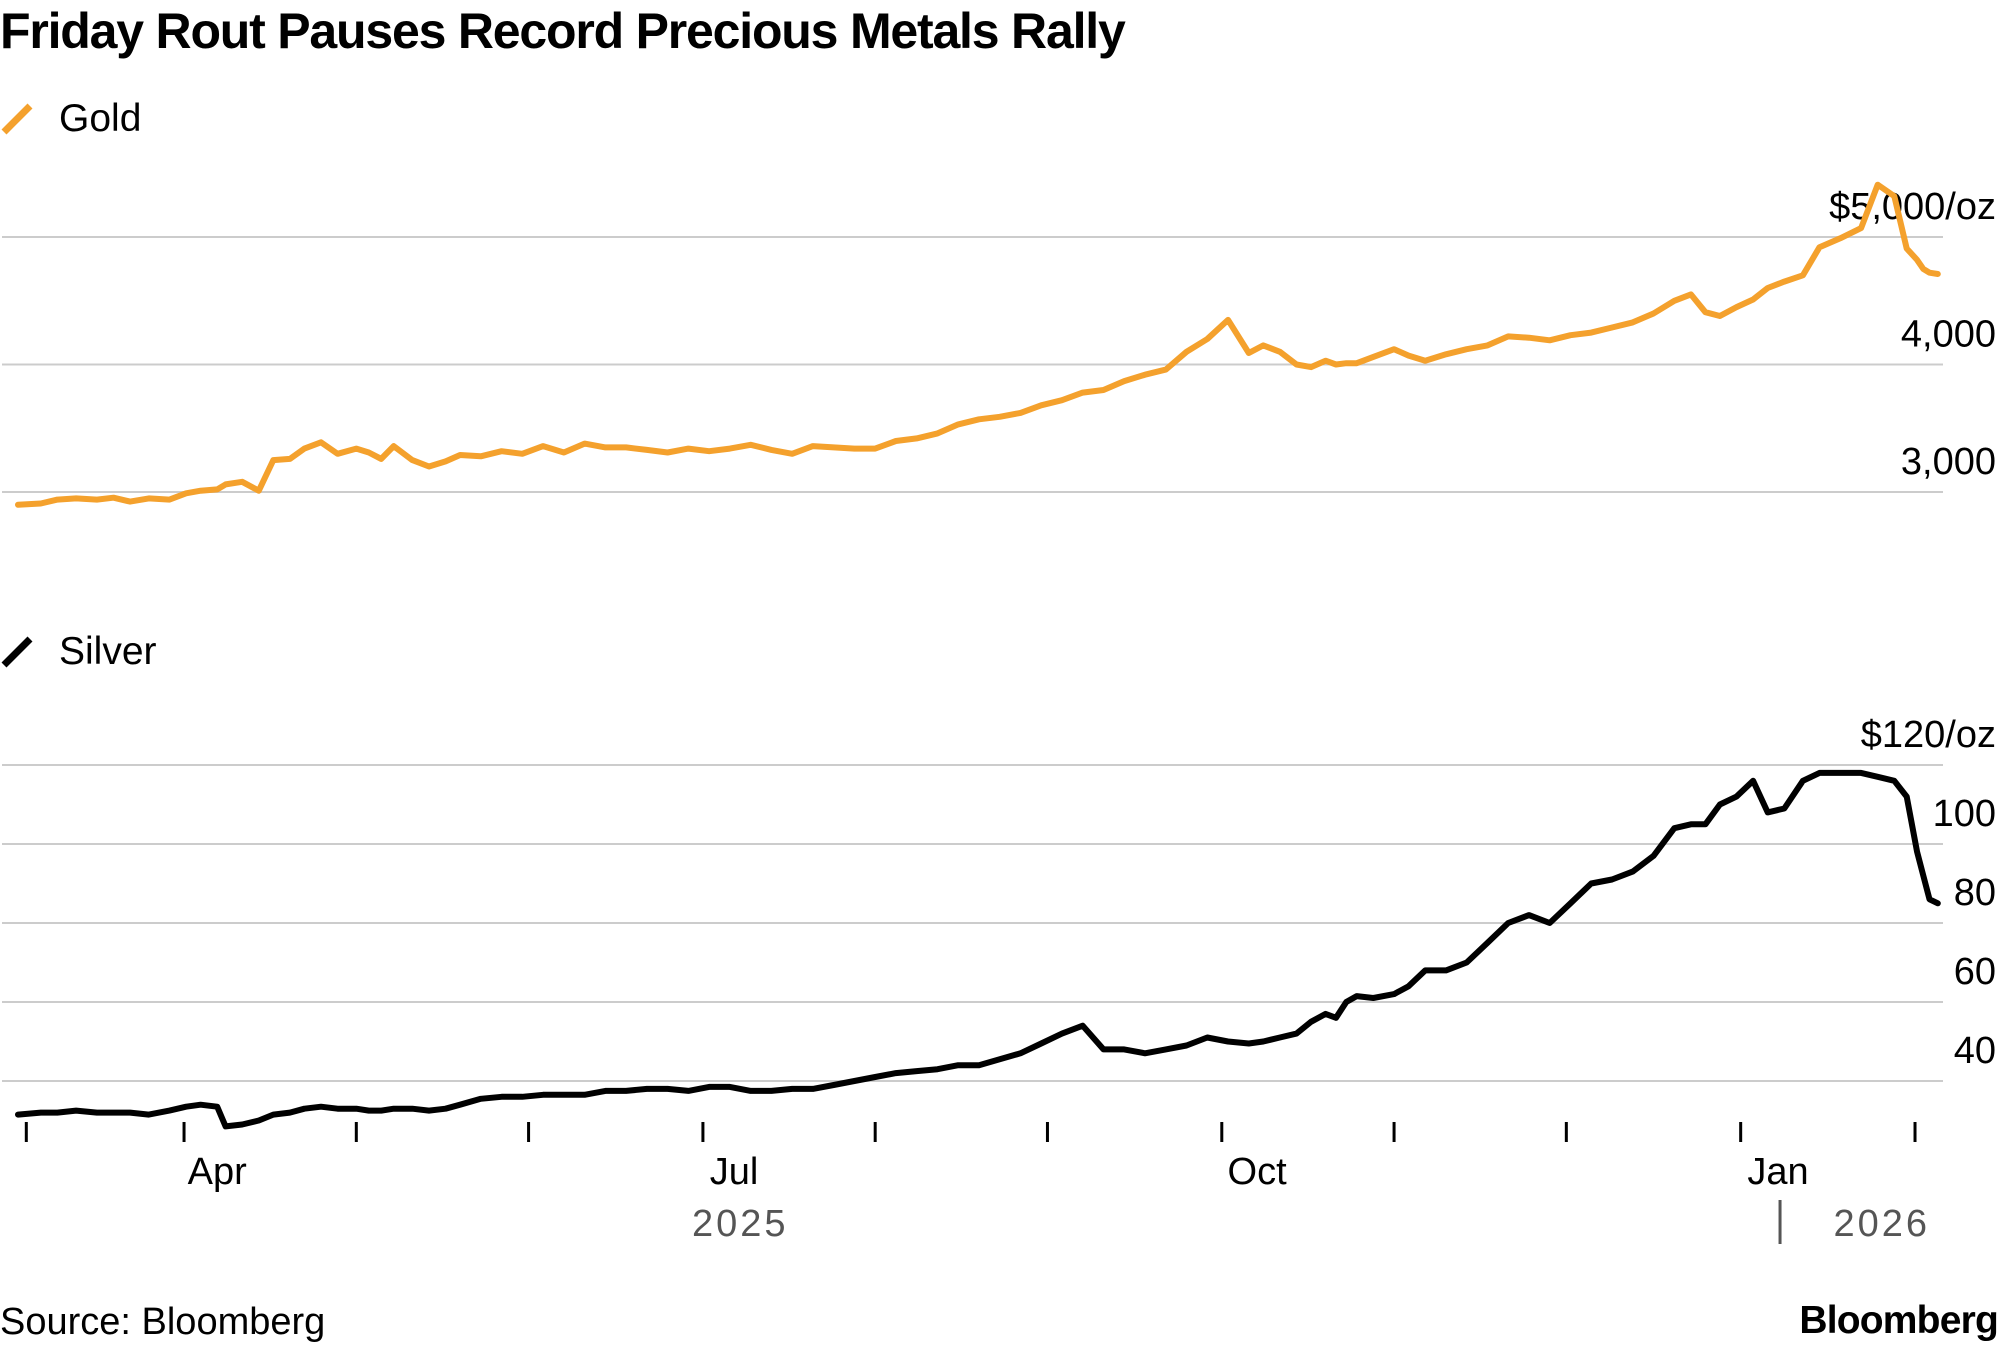 The image size is (2001, 1350). What do you see at coordinates (1964, 814) in the screenshot?
I see `silver-y-tick-label-100: 100` at bounding box center [1964, 814].